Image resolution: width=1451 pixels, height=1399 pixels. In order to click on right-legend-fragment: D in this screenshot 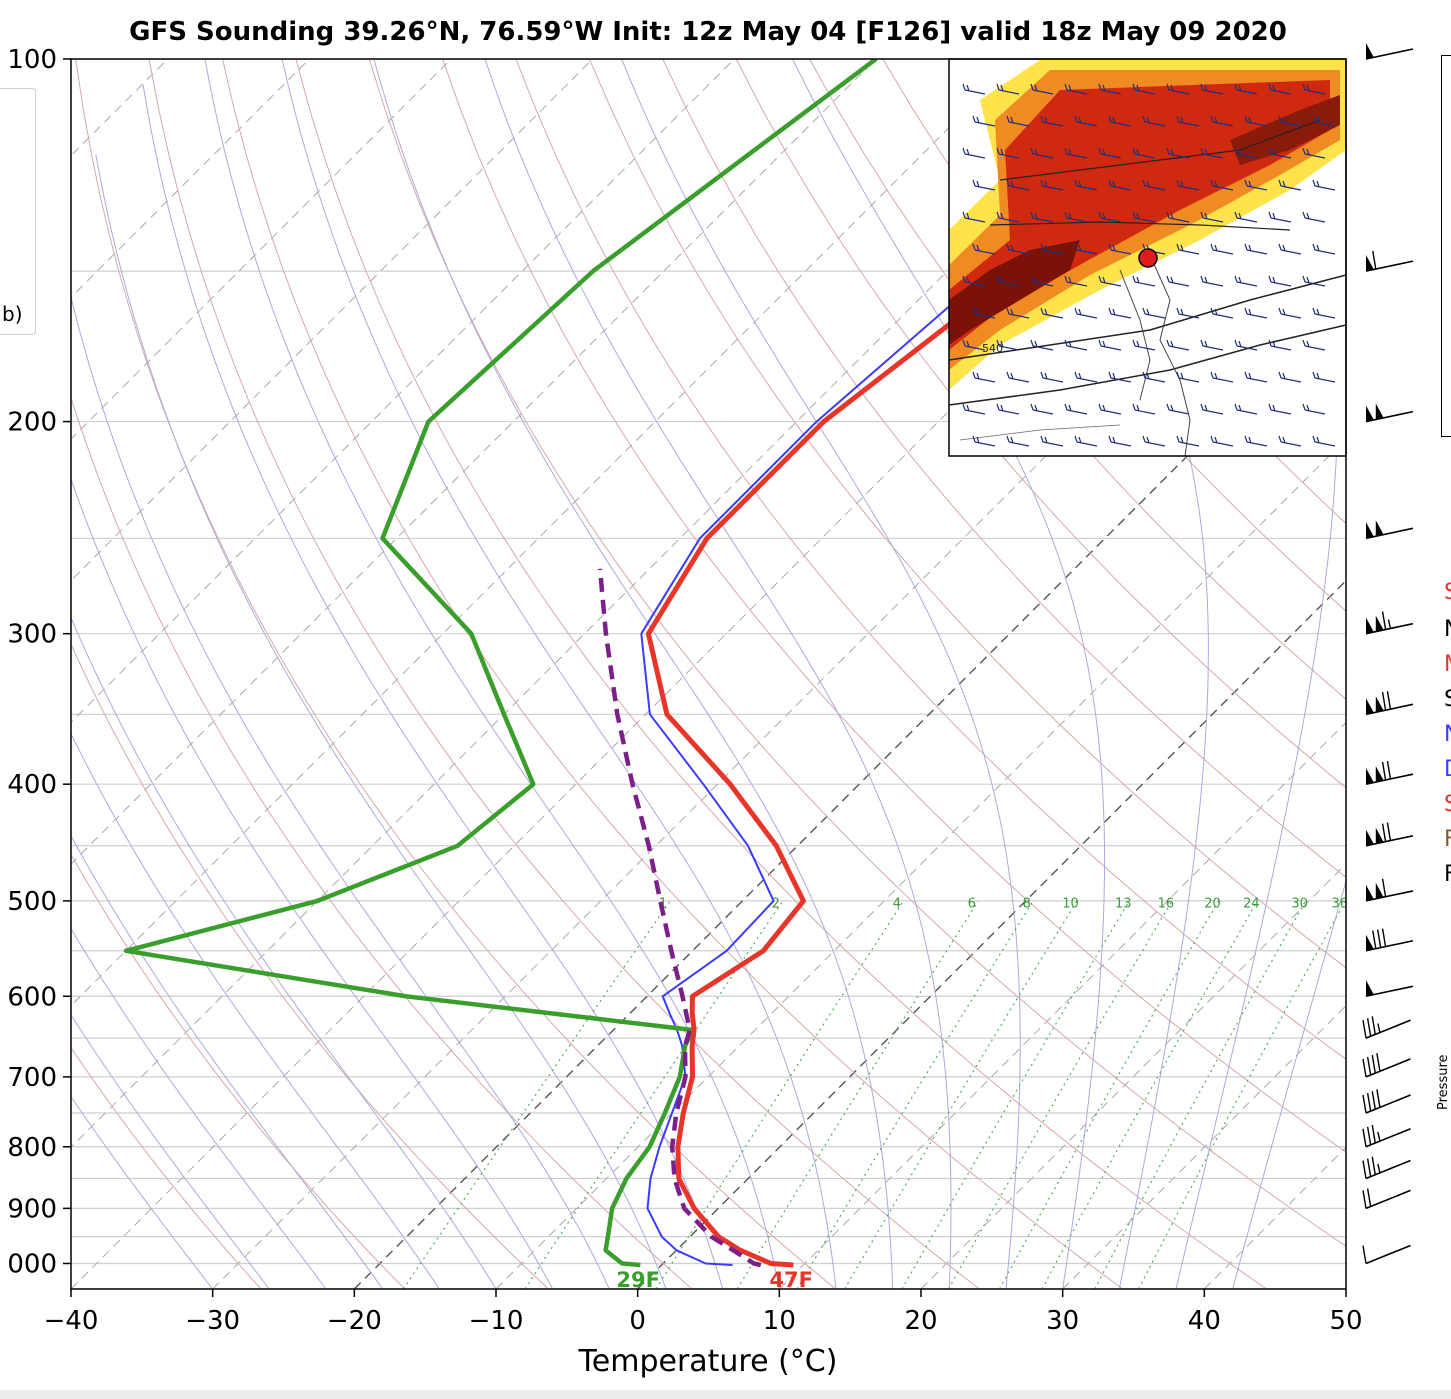, I will do `click(1447, 769)`.